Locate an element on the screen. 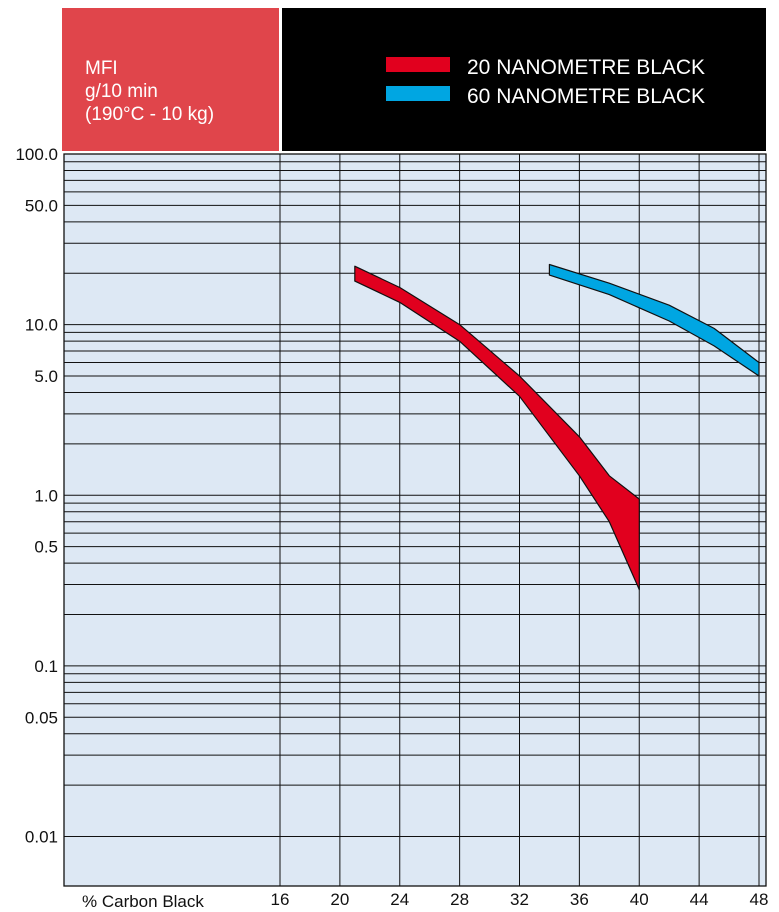 The height and width of the screenshot is (912, 779). x-tick-label: 36 is located at coordinates (579, 899).